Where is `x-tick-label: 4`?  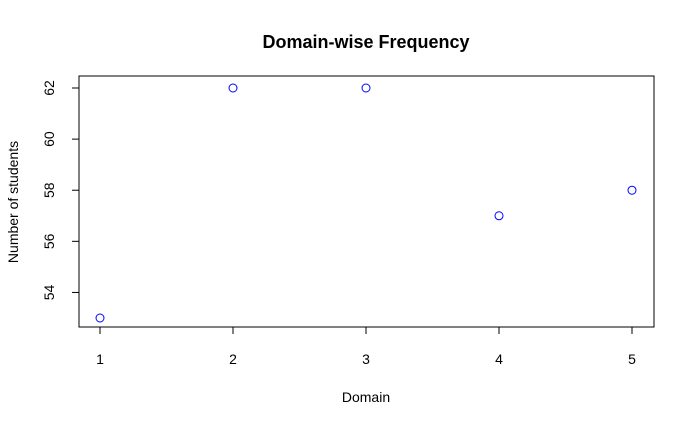 x-tick-label: 4 is located at coordinates (499, 359).